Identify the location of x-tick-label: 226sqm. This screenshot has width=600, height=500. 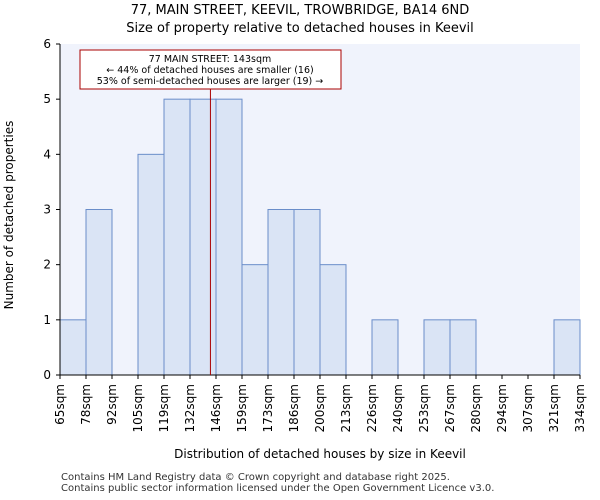
(372, 408).